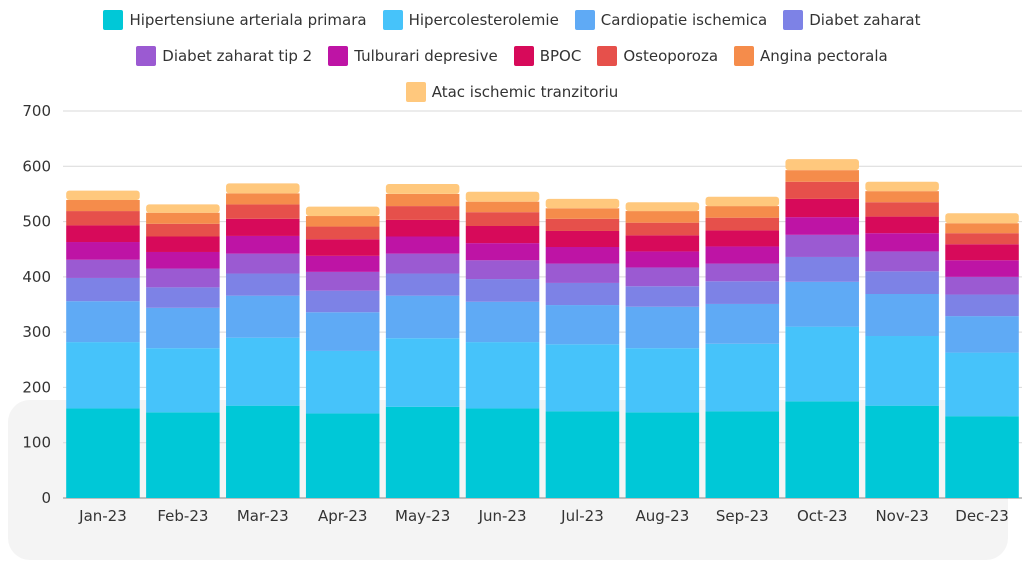 Image resolution: width=1024 pixels, height=568 pixels. What do you see at coordinates (670, 20) in the screenshot?
I see `legend-item-cardiopatie: Cardiopatie ischemica` at bounding box center [670, 20].